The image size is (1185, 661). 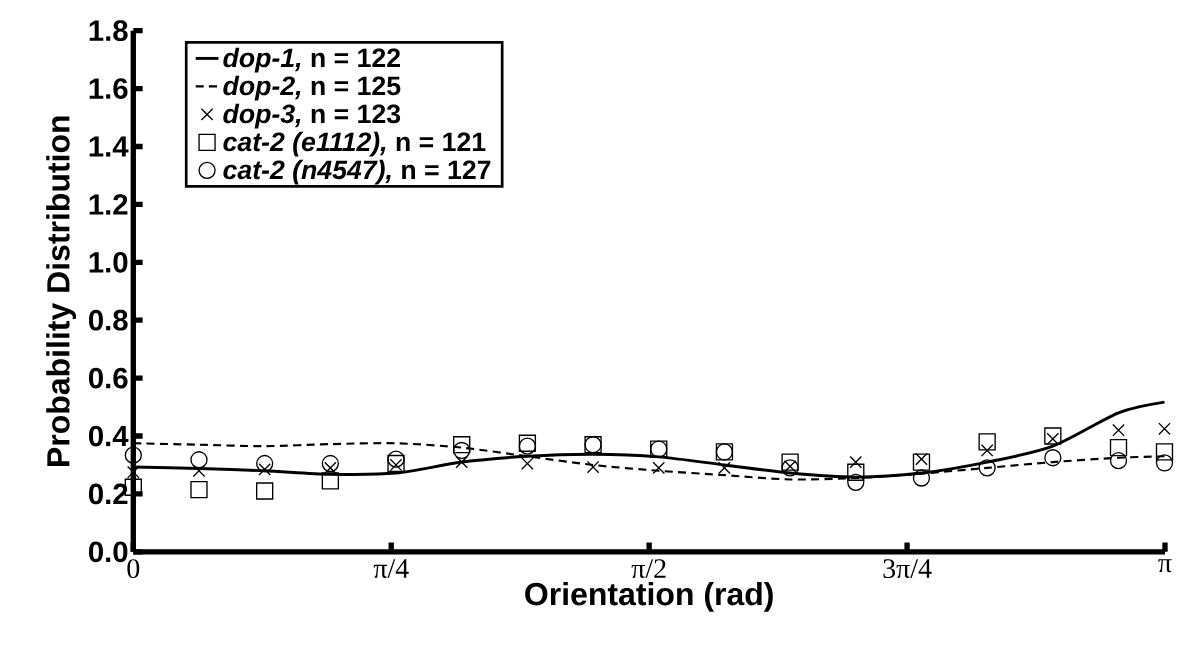 What do you see at coordinates (108, 262) in the screenshot?
I see `y-tick-label: 1.0` at bounding box center [108, 262].